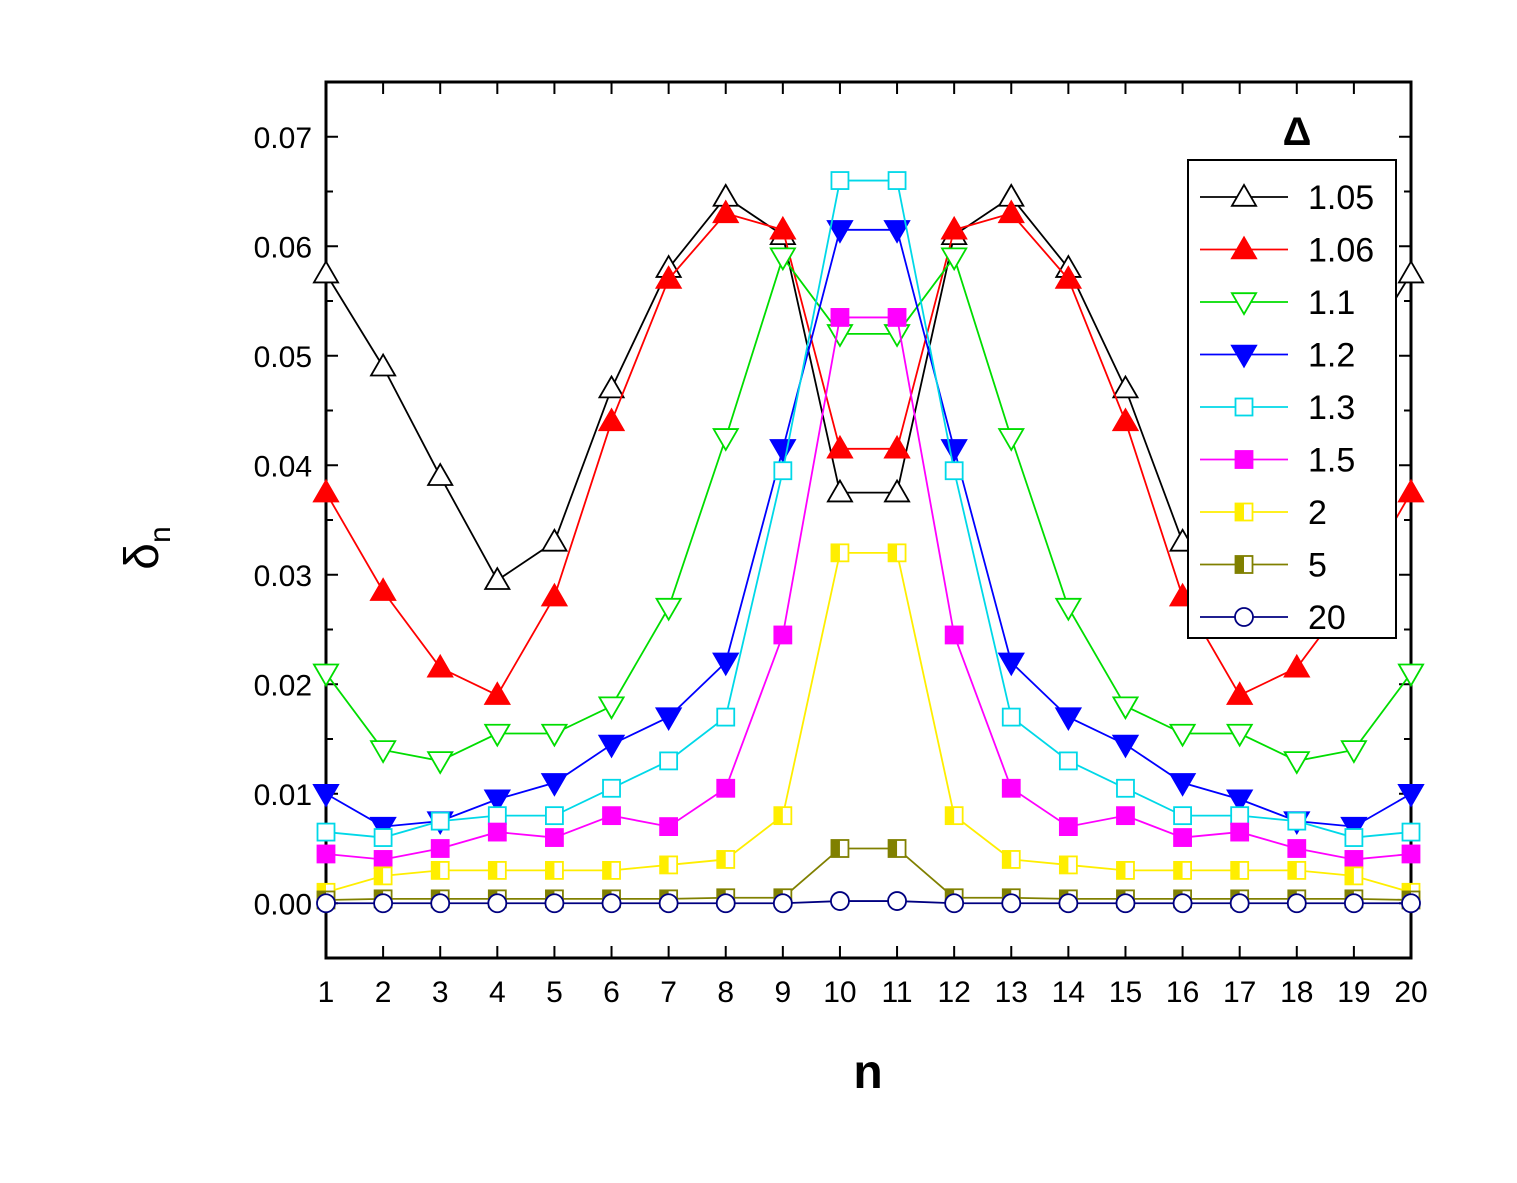  I want to click on x-tick-label: 6, so click(611, 992).